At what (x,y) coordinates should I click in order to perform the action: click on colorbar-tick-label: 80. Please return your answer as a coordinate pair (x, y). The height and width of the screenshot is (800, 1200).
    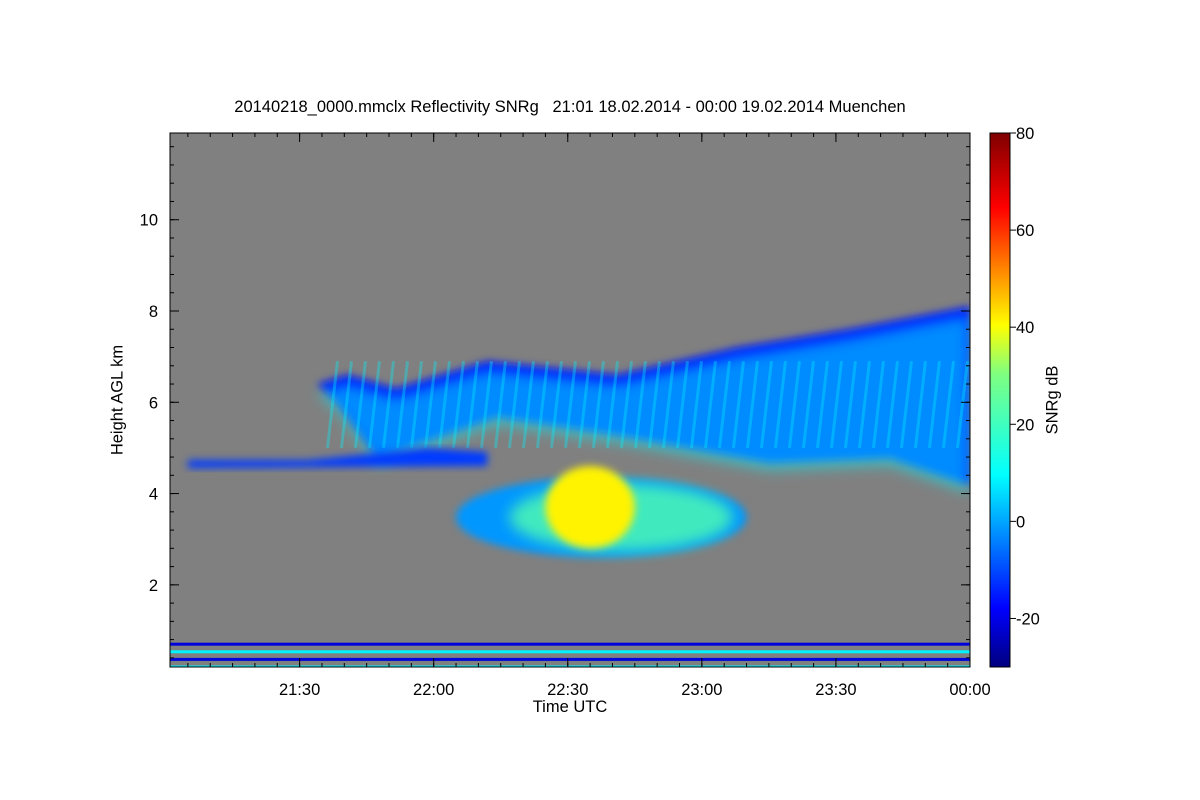
    Looking at the image, I should click on (1025, 134).